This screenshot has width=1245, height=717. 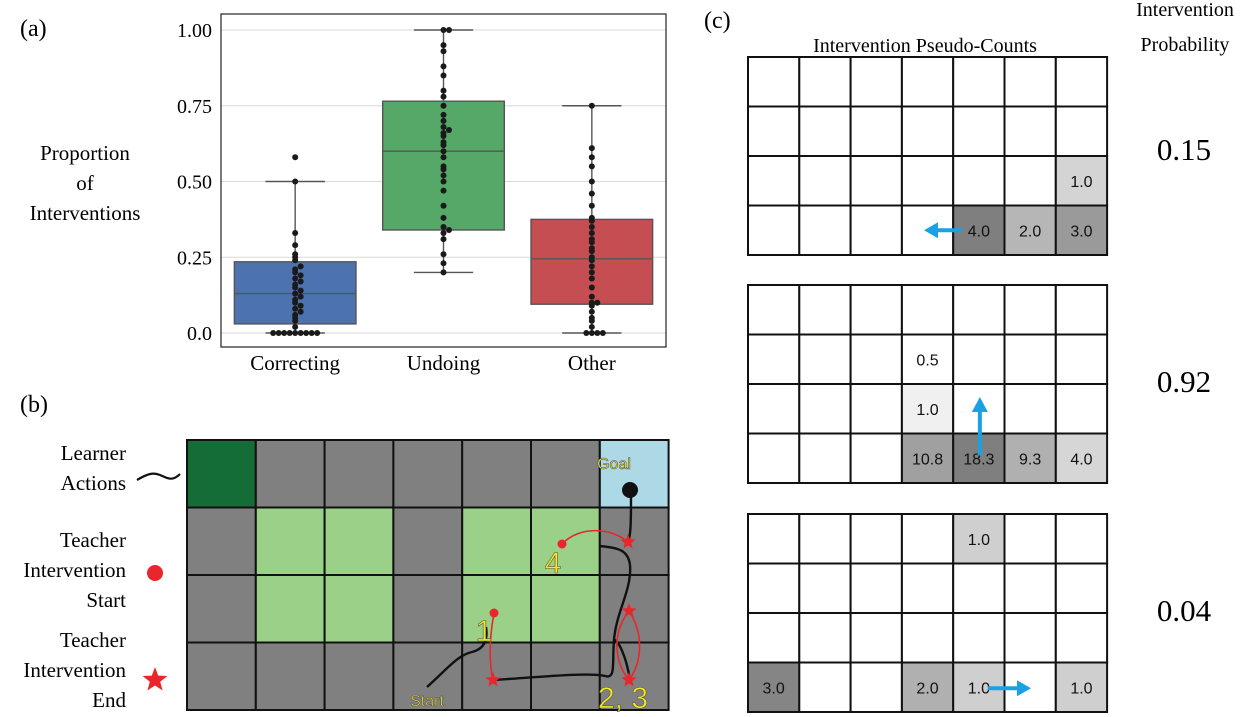 What do you see at coordinates (1184, 149) in the screenshot?
I see `probability-1: 0.15` at bounding box center [1184, 149].